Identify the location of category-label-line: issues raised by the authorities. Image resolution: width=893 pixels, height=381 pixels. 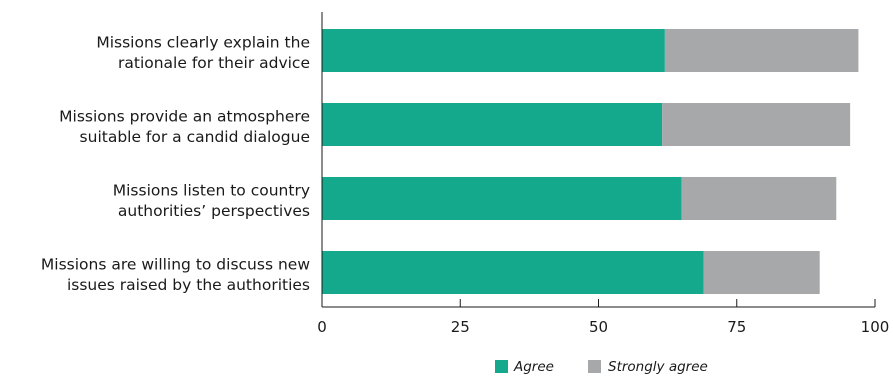
(188, 285).